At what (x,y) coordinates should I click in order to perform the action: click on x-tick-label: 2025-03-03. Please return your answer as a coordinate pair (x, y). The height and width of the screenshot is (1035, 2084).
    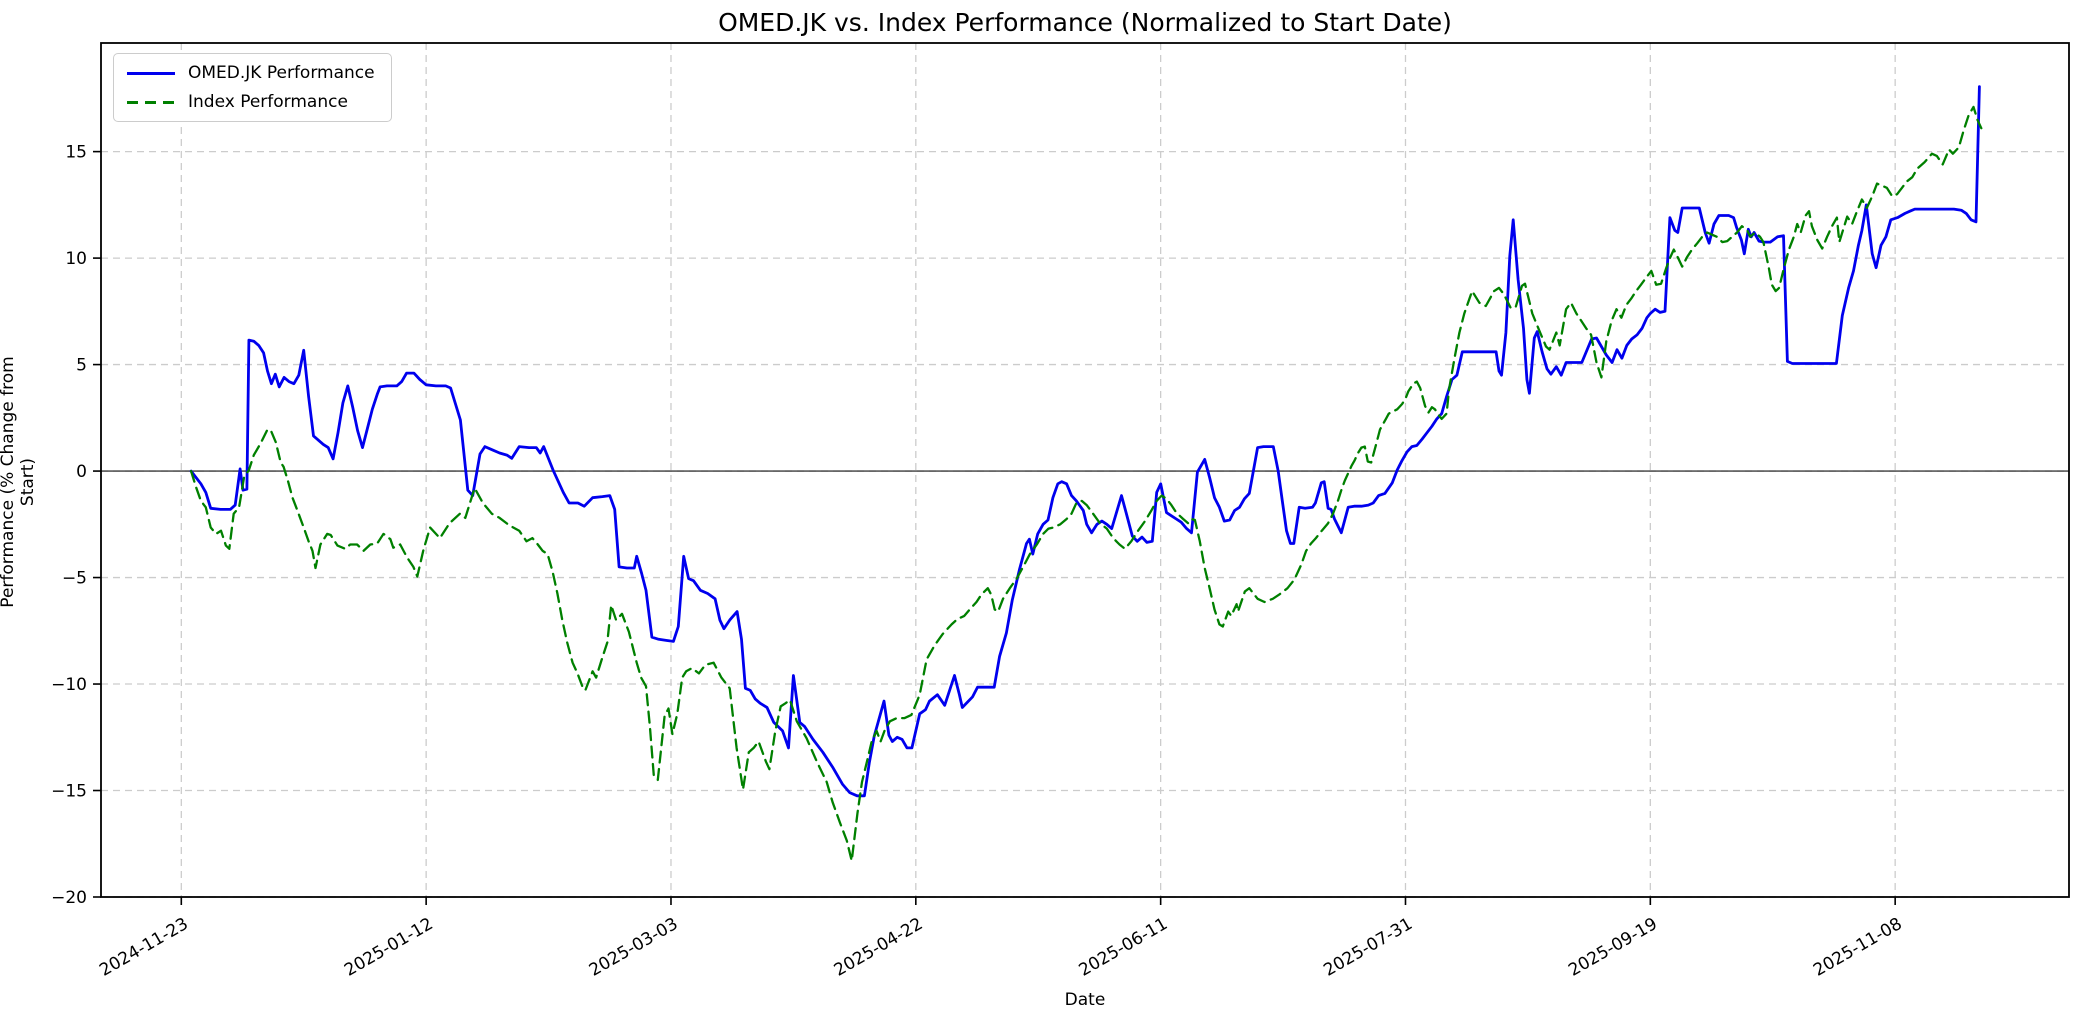
    Looking at the image, I should click on (634, 947).